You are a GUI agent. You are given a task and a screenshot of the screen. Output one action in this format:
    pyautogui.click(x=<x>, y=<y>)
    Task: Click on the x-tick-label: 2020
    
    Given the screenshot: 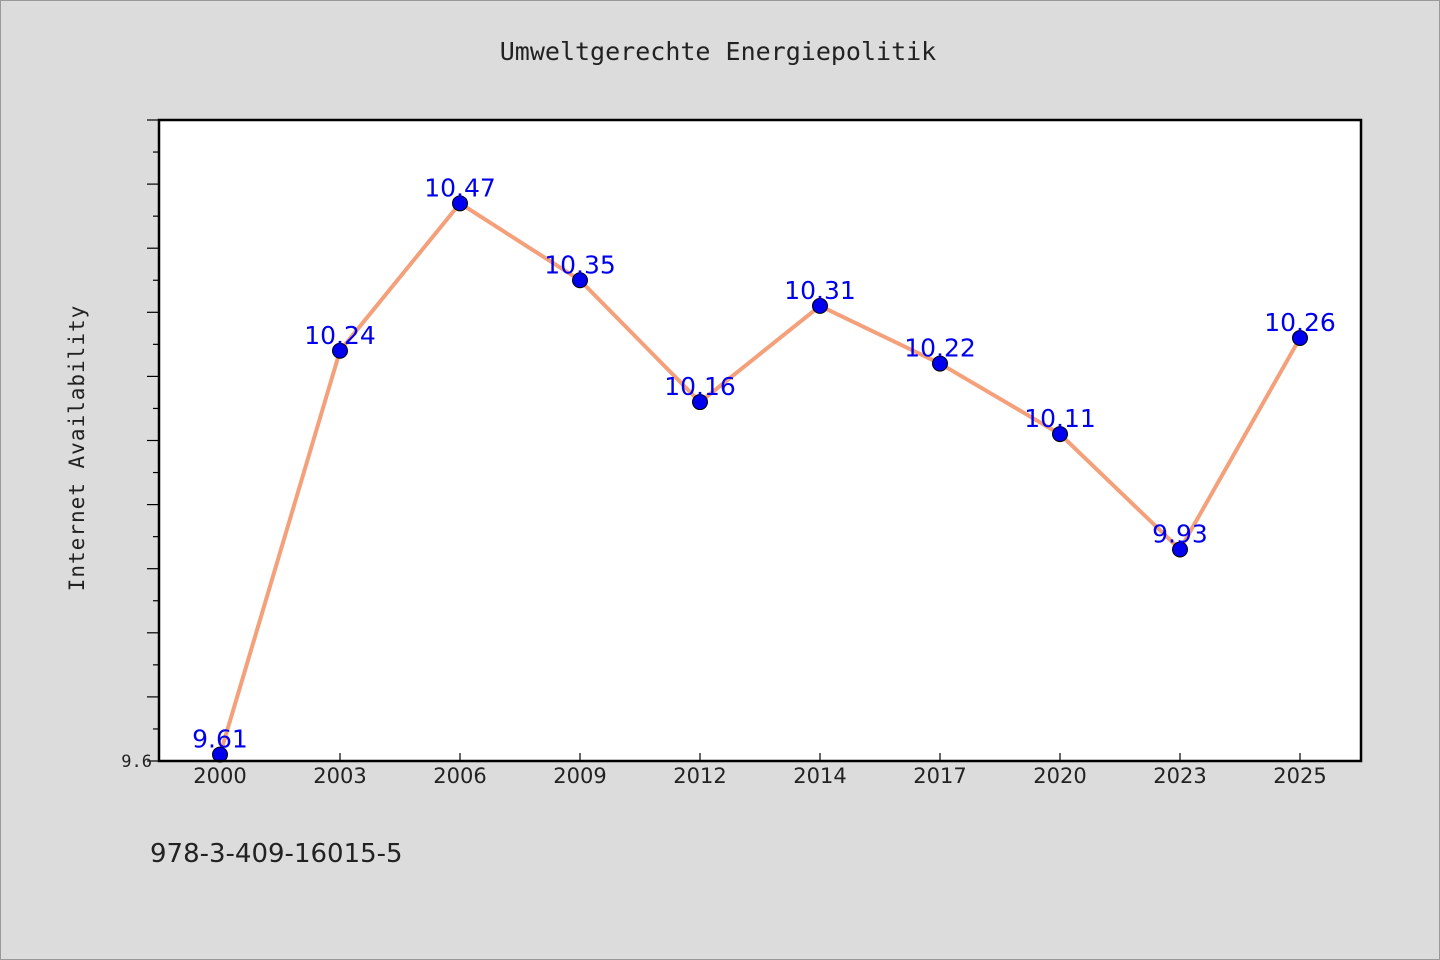 What is the action you would take?
    pyautogui.click(x=1059, y=776)
    